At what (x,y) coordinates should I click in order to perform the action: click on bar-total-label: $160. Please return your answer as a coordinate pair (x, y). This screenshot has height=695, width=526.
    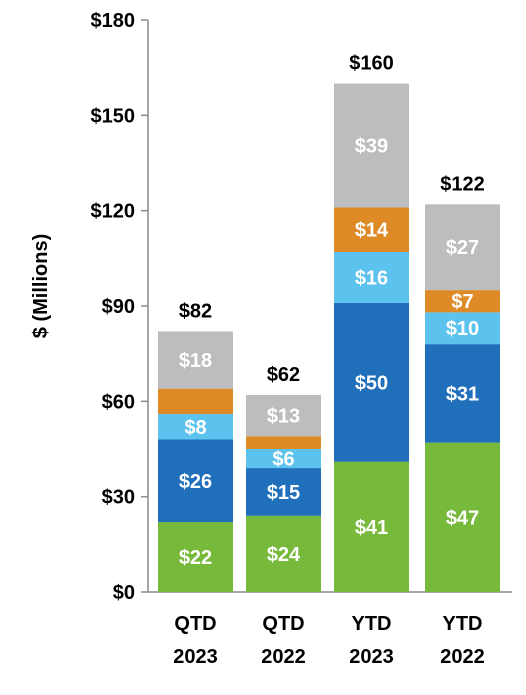
    Looking at the image, I should click on (371, 64).